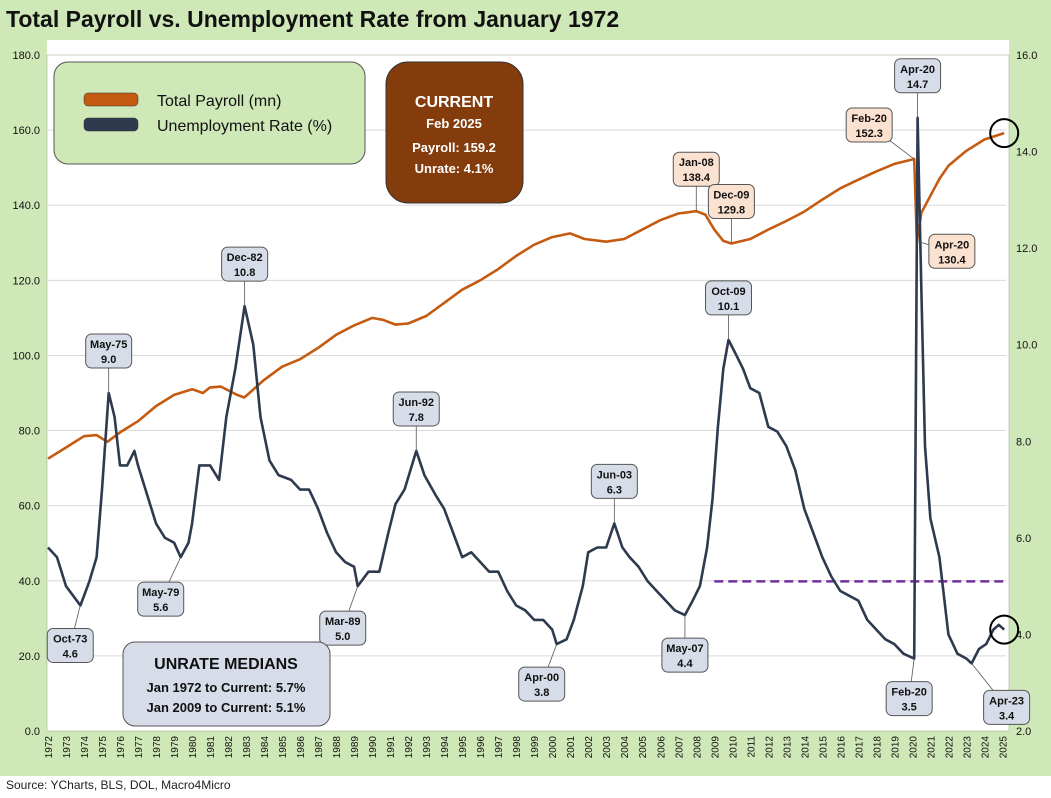 This screenshot has width=1051, height=798. What do you see at coordinates (751, 747) in the screenshot?
I see `x-tick-label: 2011` at bounding box center [751, 747].